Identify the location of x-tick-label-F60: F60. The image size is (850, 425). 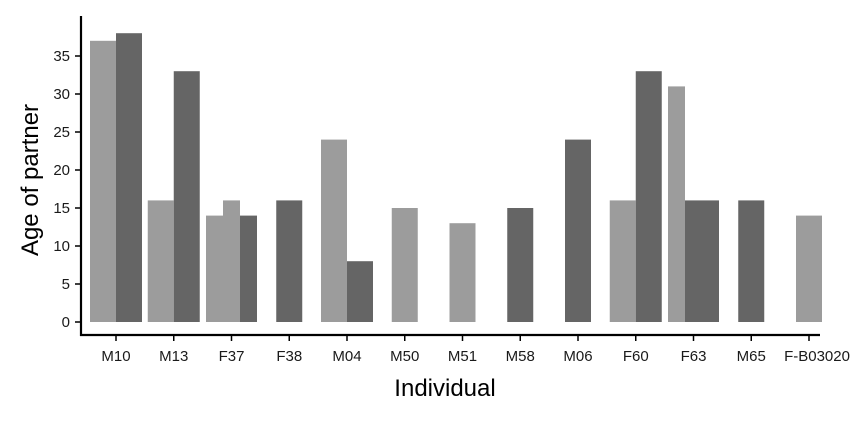
(636, 356).